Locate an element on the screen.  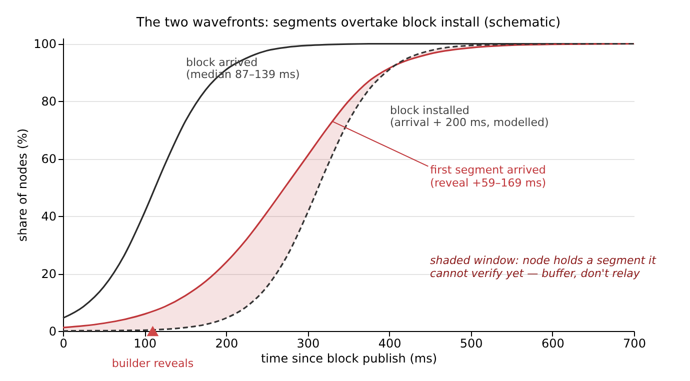
annotation: builder reveals is located at coordinates (153, 363).